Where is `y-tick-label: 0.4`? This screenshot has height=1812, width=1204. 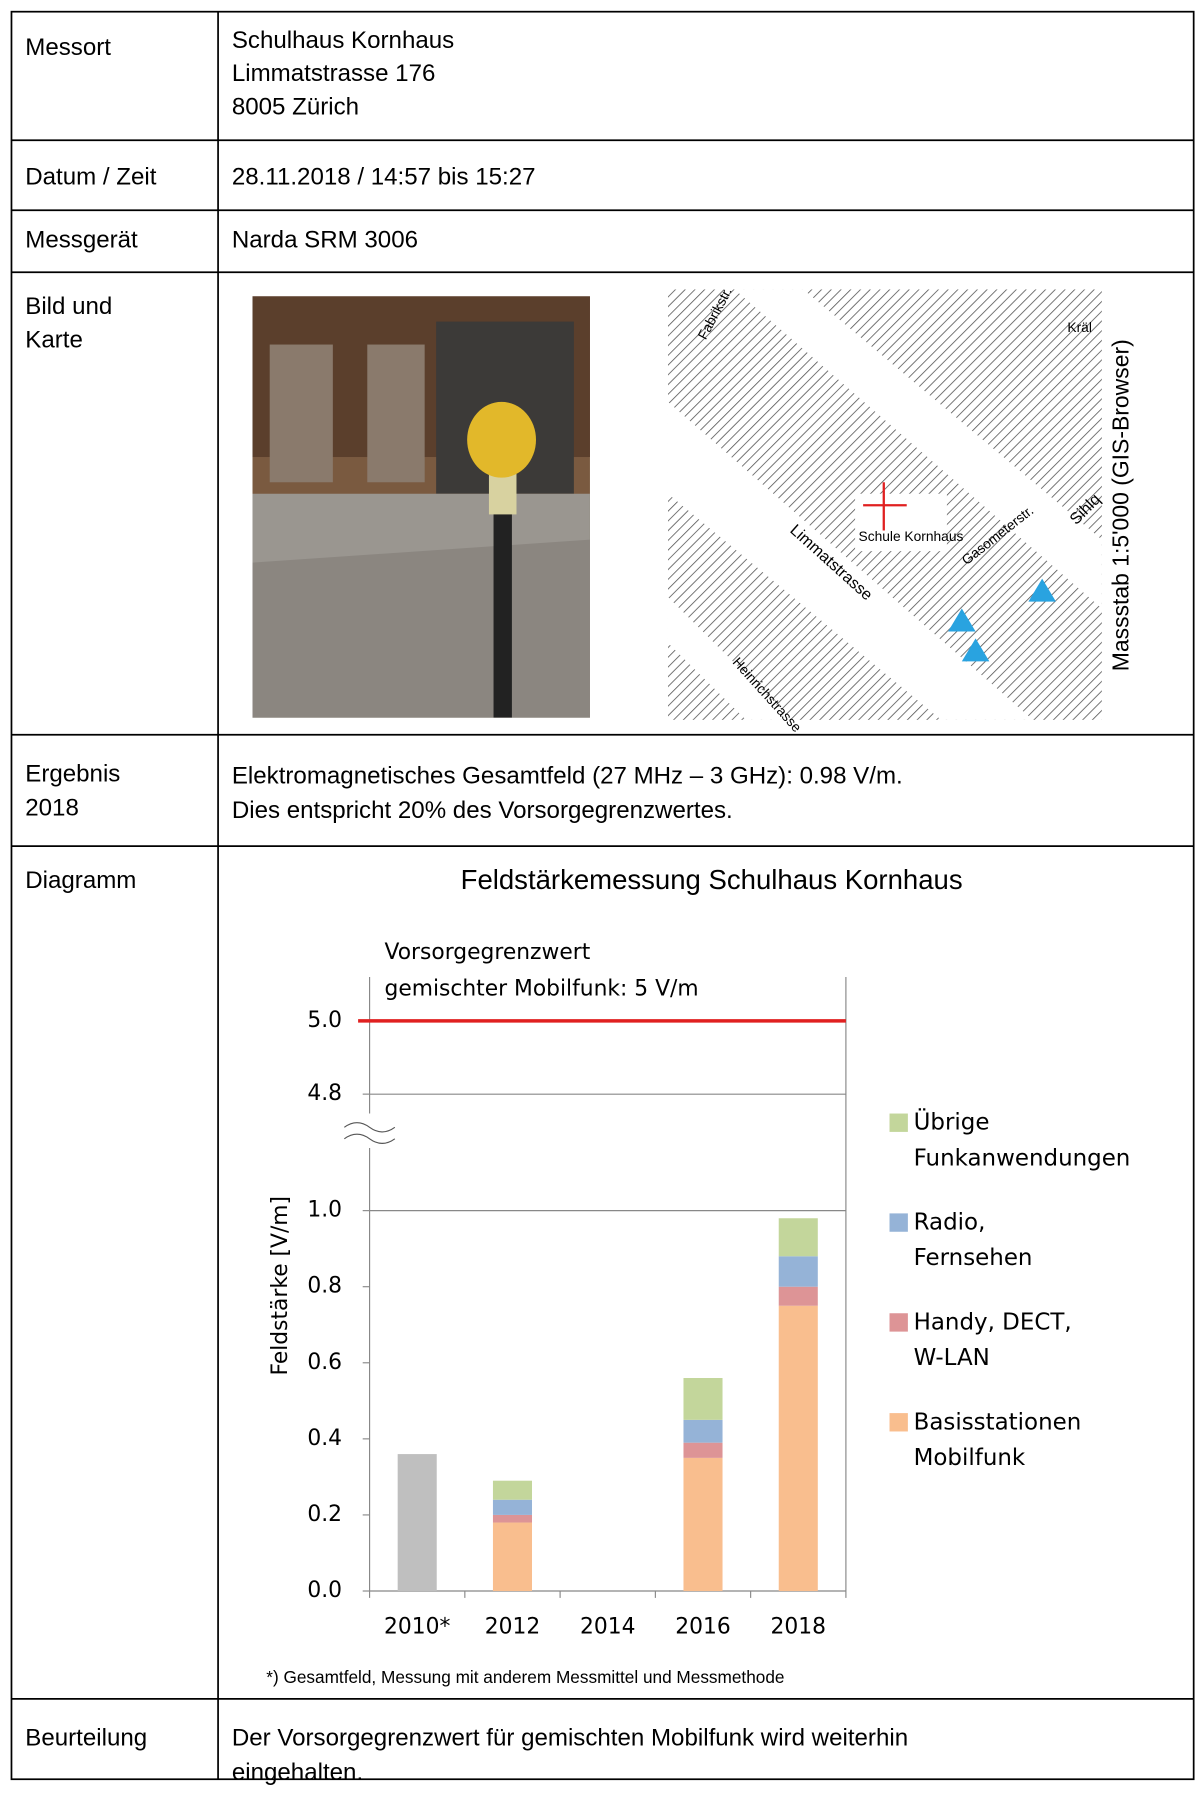 y-tick-label: 0.4 is located at coordinates (324, 1438).